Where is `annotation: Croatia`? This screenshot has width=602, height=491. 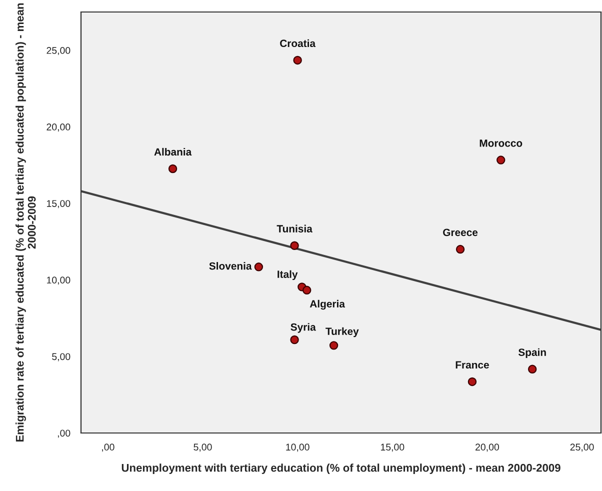 annotation: Croatia is located at coordinates (298, 43).